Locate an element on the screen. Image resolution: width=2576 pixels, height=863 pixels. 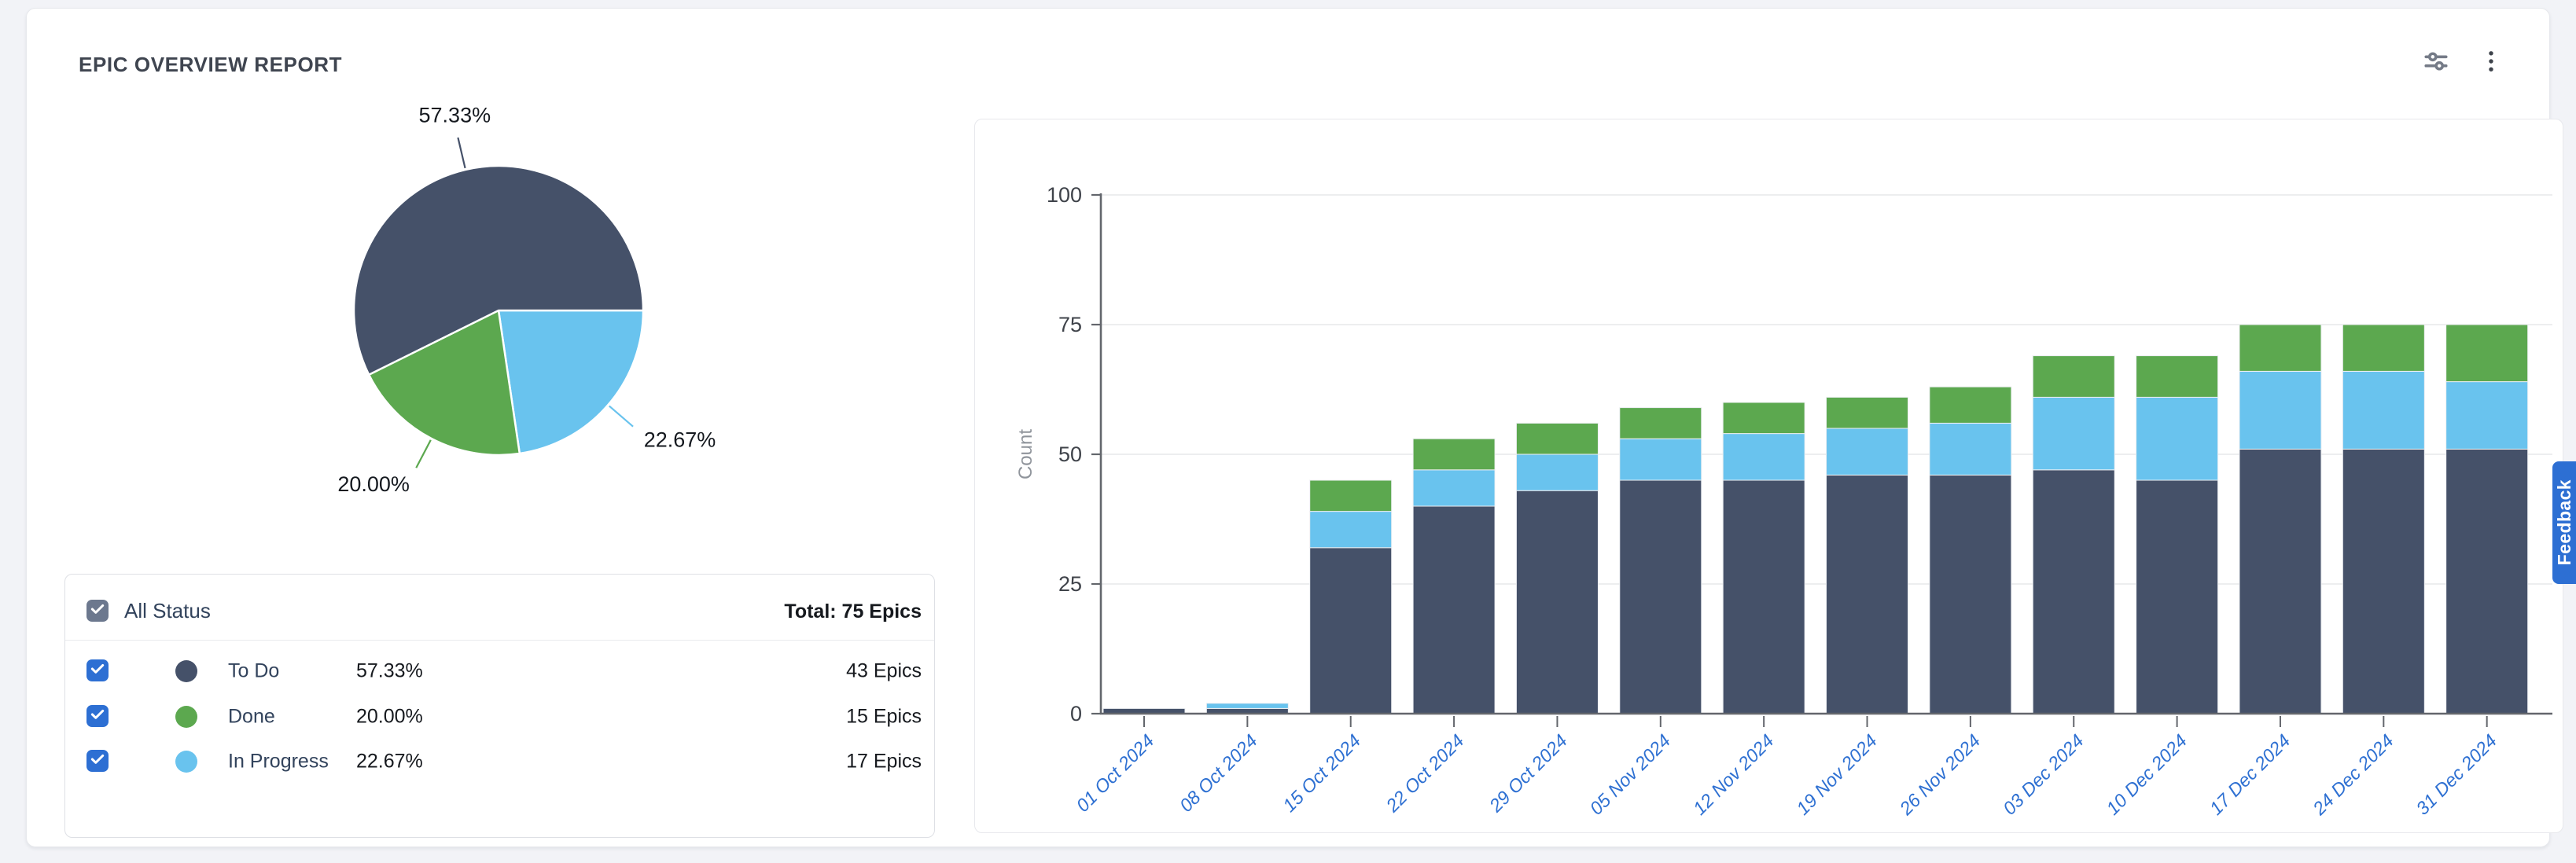
status-pie-chart-svg: 22.67% 20.00% 57.33% is located at coordinates (526, 299).